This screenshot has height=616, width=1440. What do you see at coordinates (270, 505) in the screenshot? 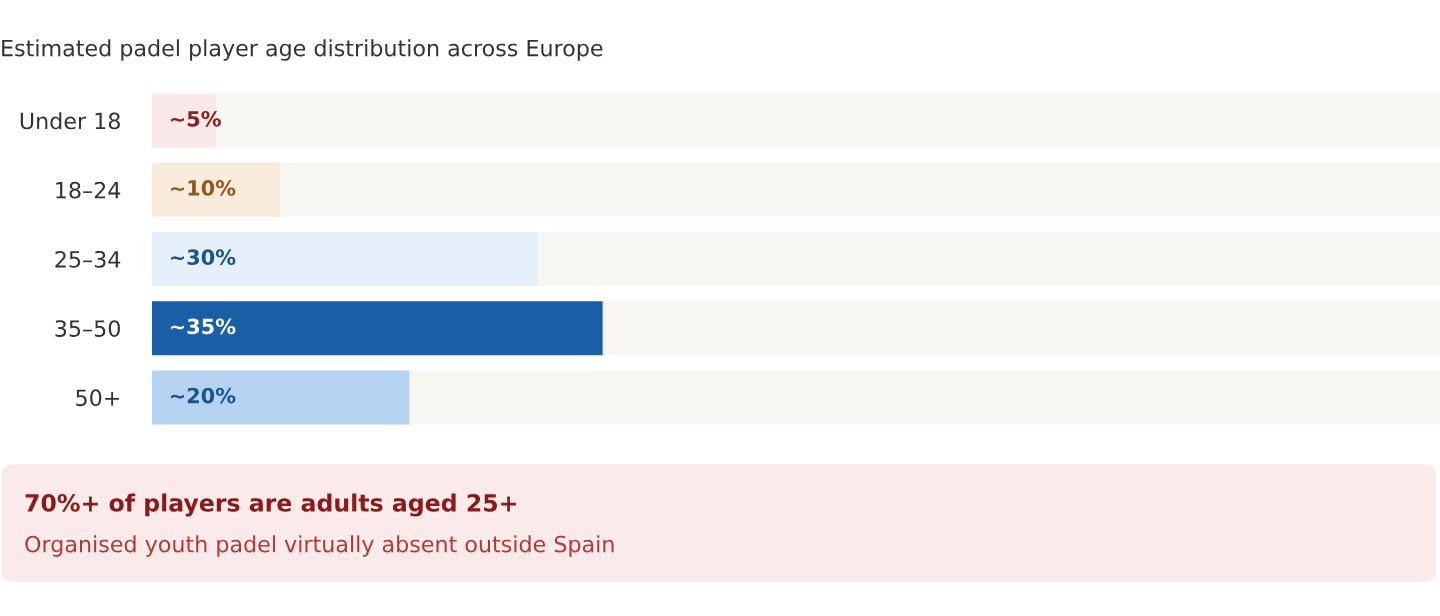
I see `text: 70%+ of players are adults aged 25+` at bounding box center [270, 505].